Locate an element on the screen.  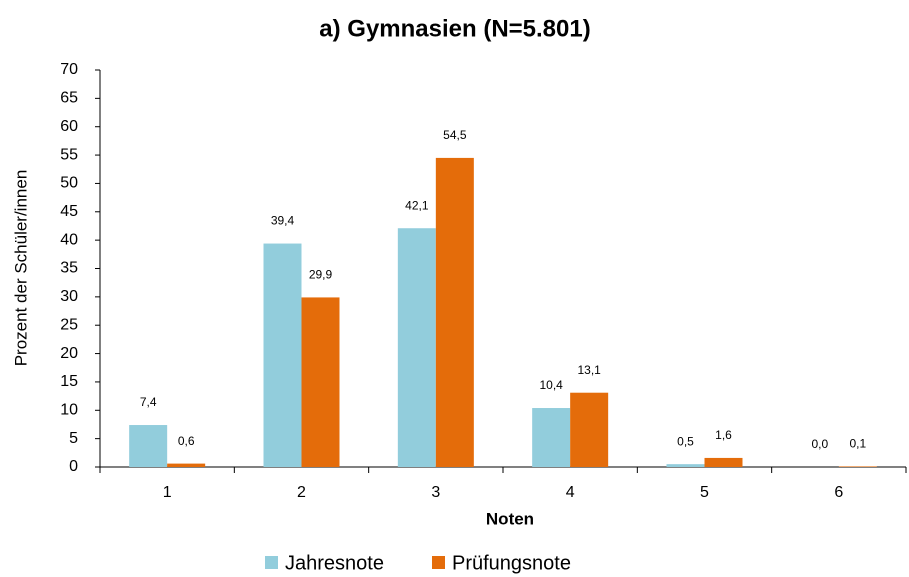
legend-label: Jahresnote is located at coordinates (334, 563).